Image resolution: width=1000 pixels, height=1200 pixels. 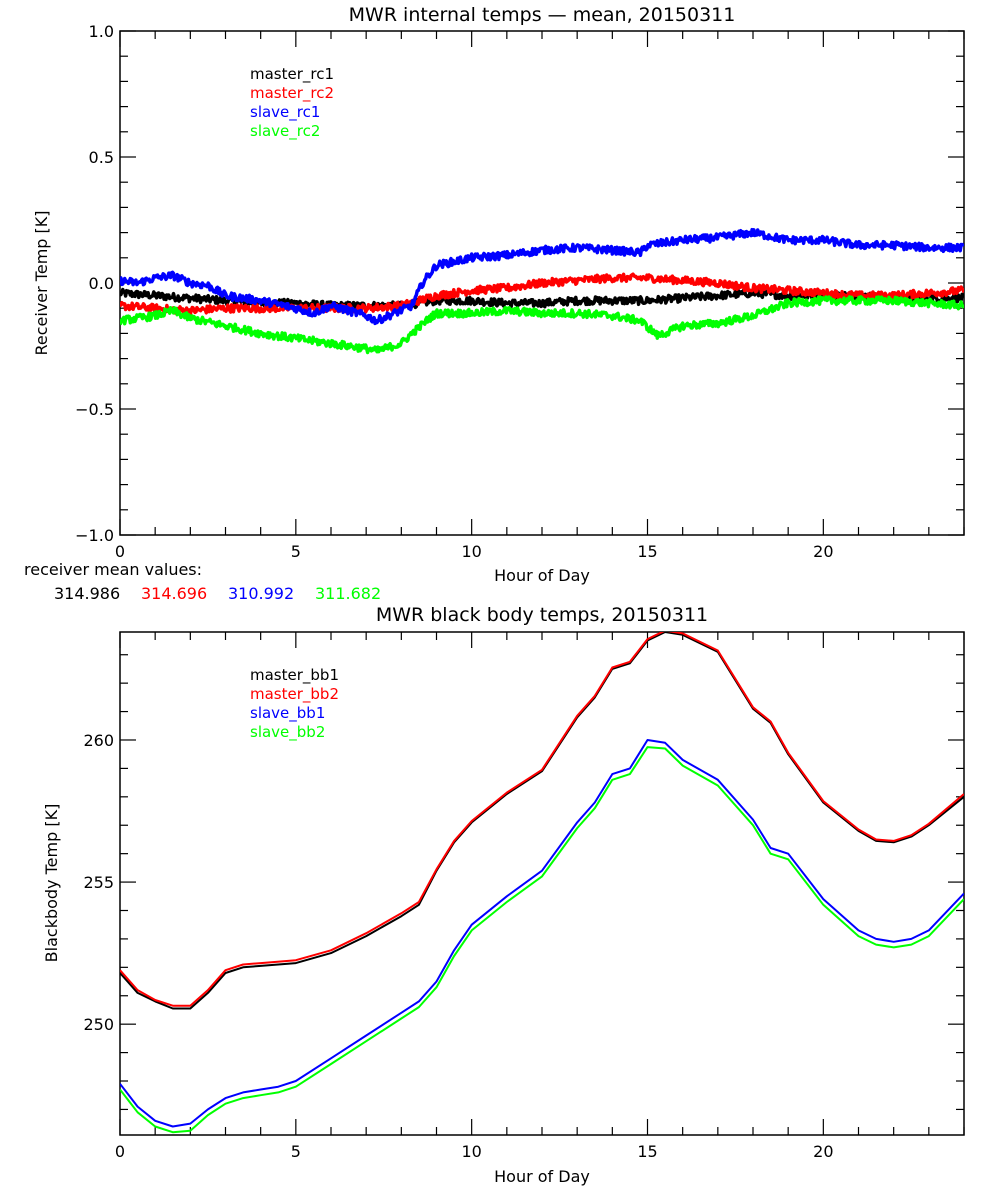 I want to click on legend-entry: master_bb2, so click(x=294, y=694).